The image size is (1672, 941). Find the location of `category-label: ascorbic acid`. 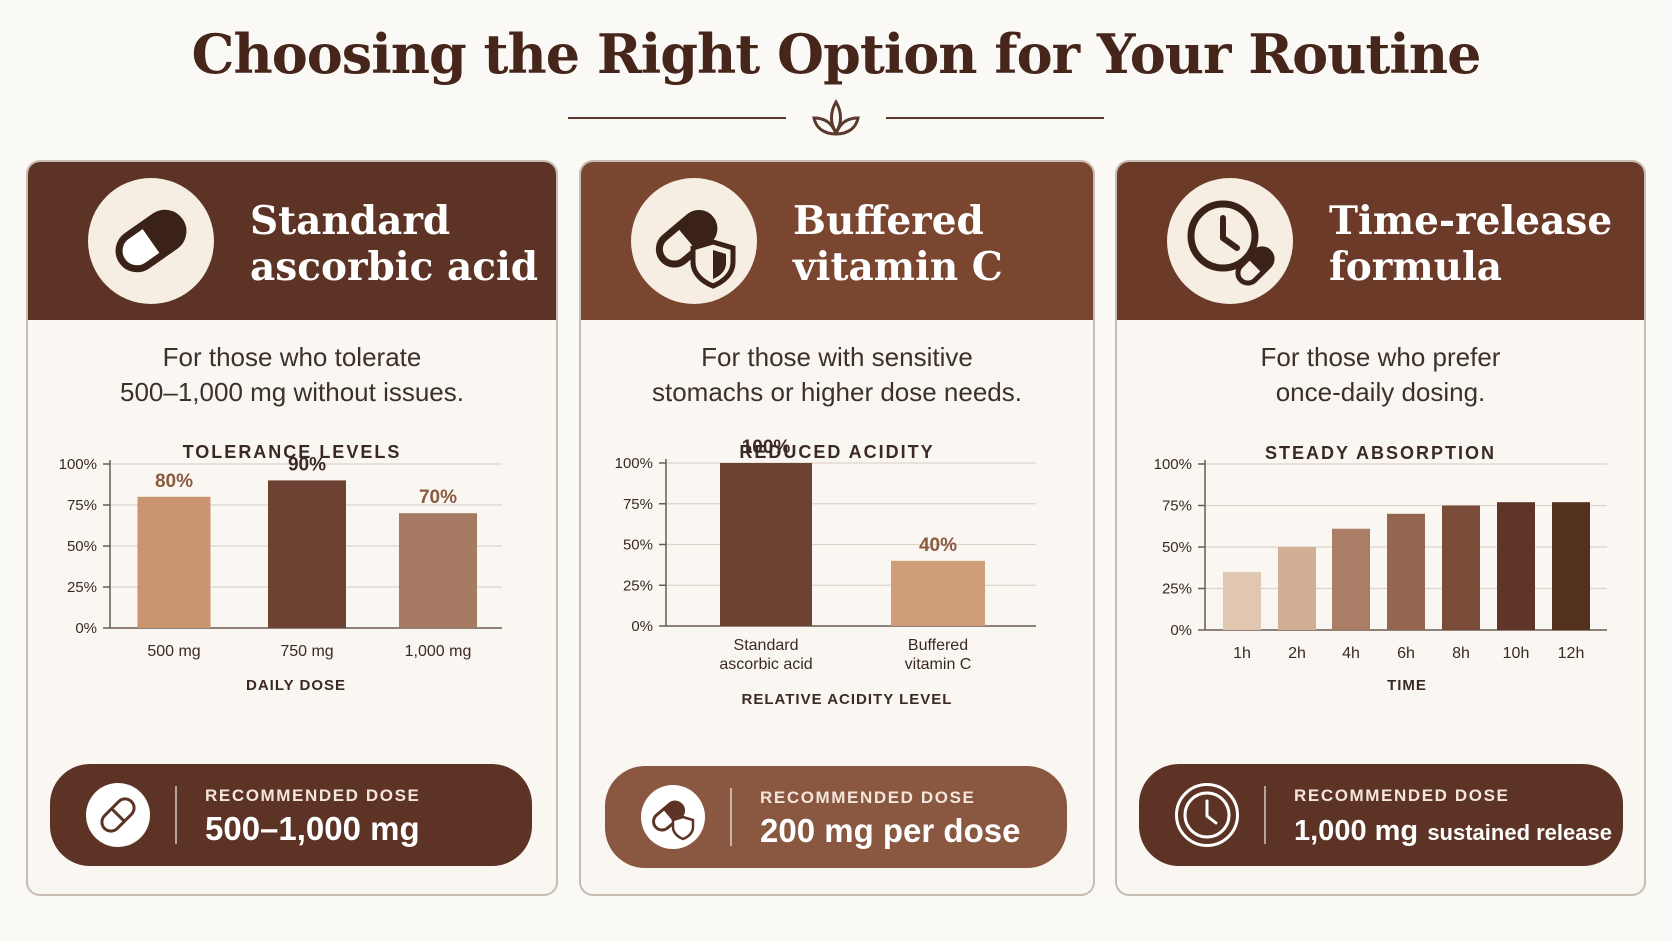

category-label: ascorbic acid is located at coordinates (765, 664).